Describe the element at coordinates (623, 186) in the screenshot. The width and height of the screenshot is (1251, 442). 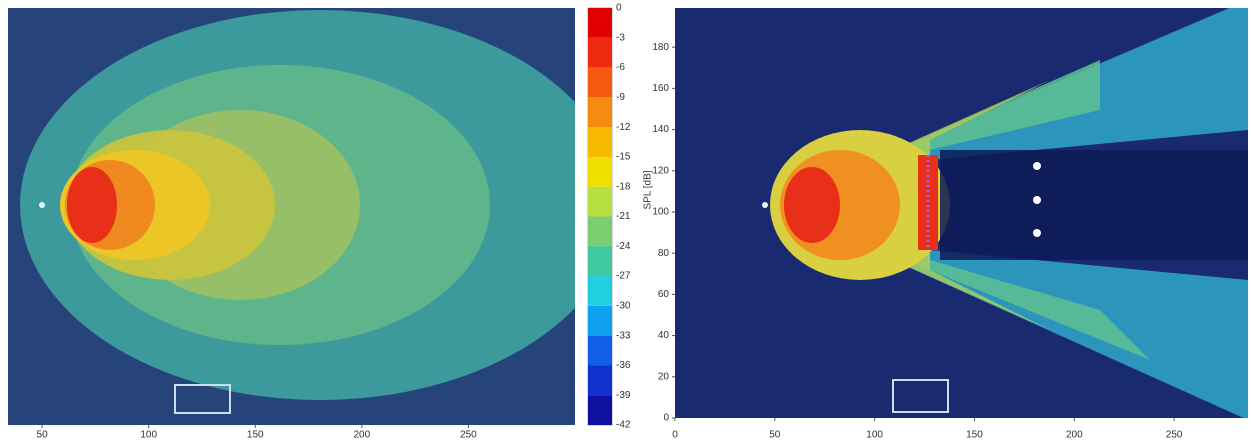
I see `colorbar-tick-label: -18` at that location.